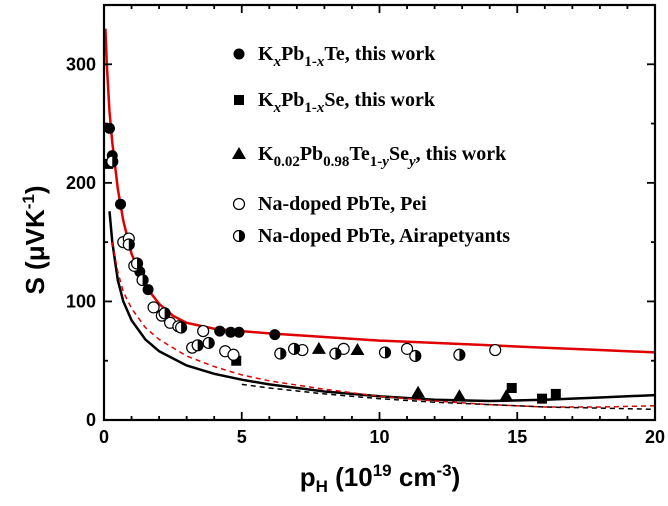 This screenshot has width=668, height=506. What do you see at coordinates (34, 239) in the screenshot?
I see `y-axis-title: S (μVK-1)` at bounding box center [34, 239].